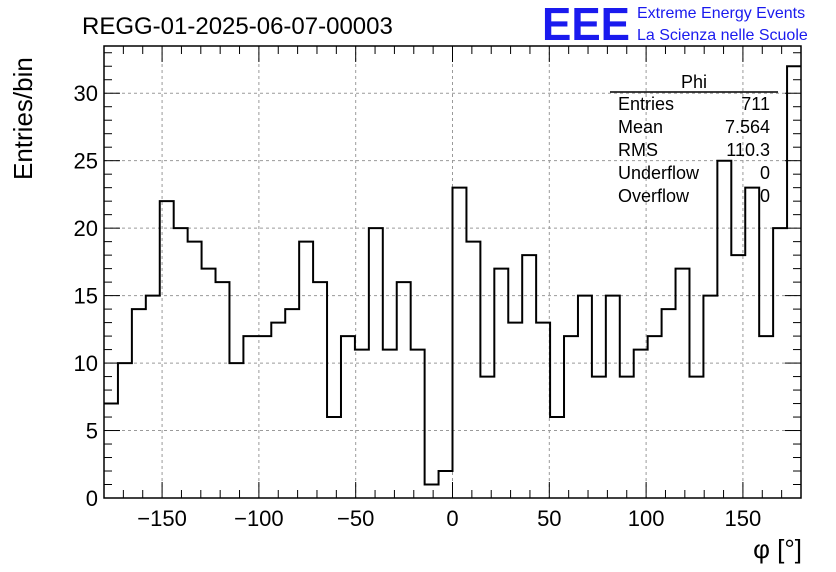 This screenshot has height=572, width=836. Describe the element at coordinates (92, 498) in the screenshot. I see `y-tick-label: 0` at that location.